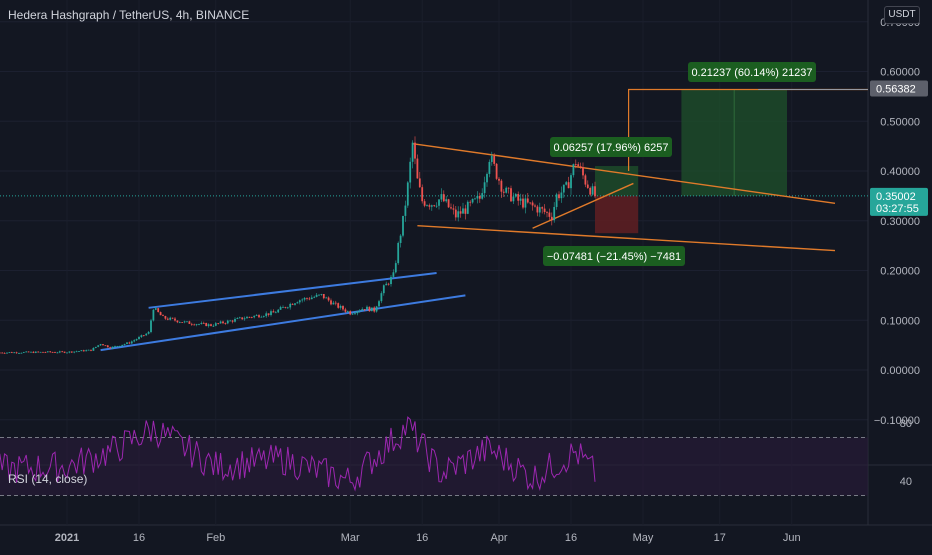  I want to click on rsi-indicator-label: RSI (14, close), so click(48, 479).